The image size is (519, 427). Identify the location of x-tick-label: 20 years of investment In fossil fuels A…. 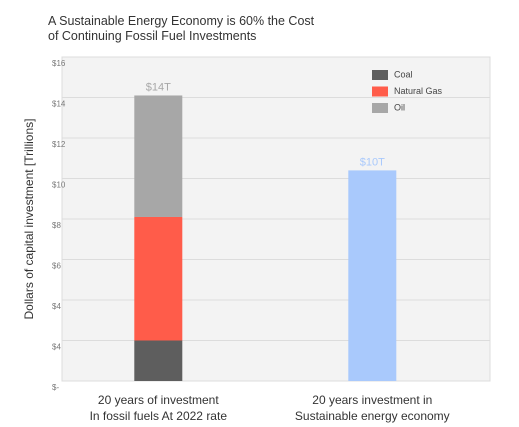
(158, 408).